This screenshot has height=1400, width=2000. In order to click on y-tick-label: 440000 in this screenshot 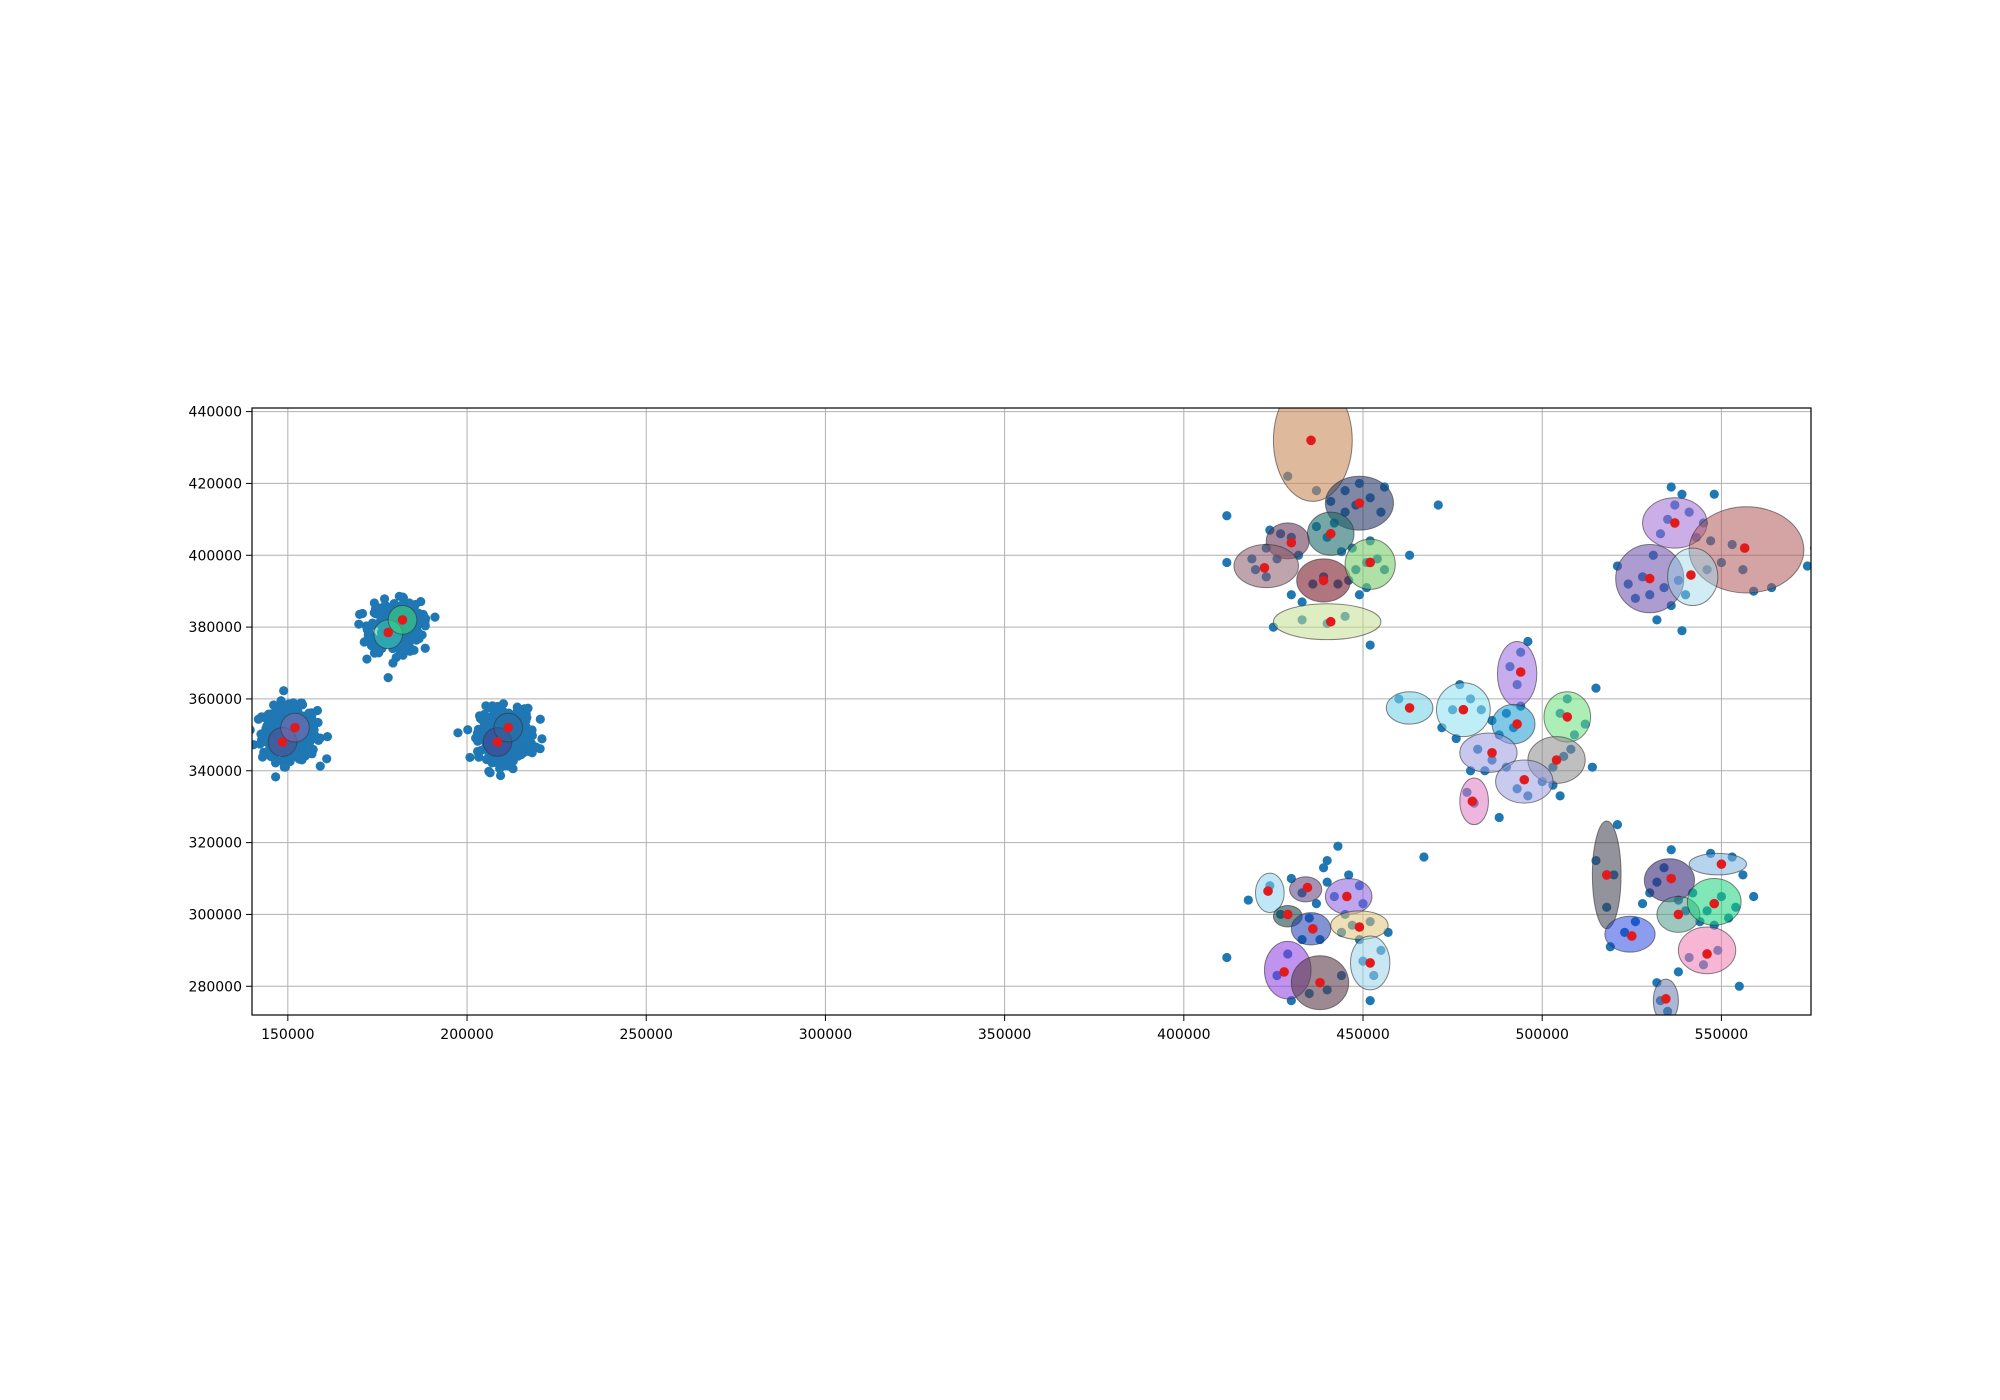, I will do `click(215, 413)`.